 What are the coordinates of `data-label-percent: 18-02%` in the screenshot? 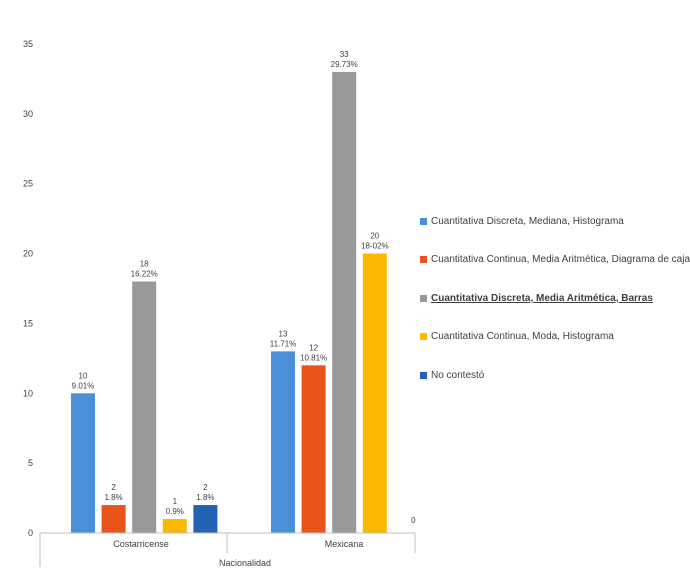 It's located at (375, 246).